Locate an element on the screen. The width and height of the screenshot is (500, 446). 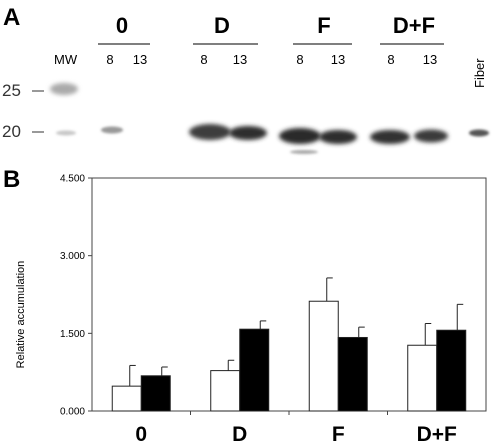
y-tick-label: 4.500 is located at coordinates (72, 179).